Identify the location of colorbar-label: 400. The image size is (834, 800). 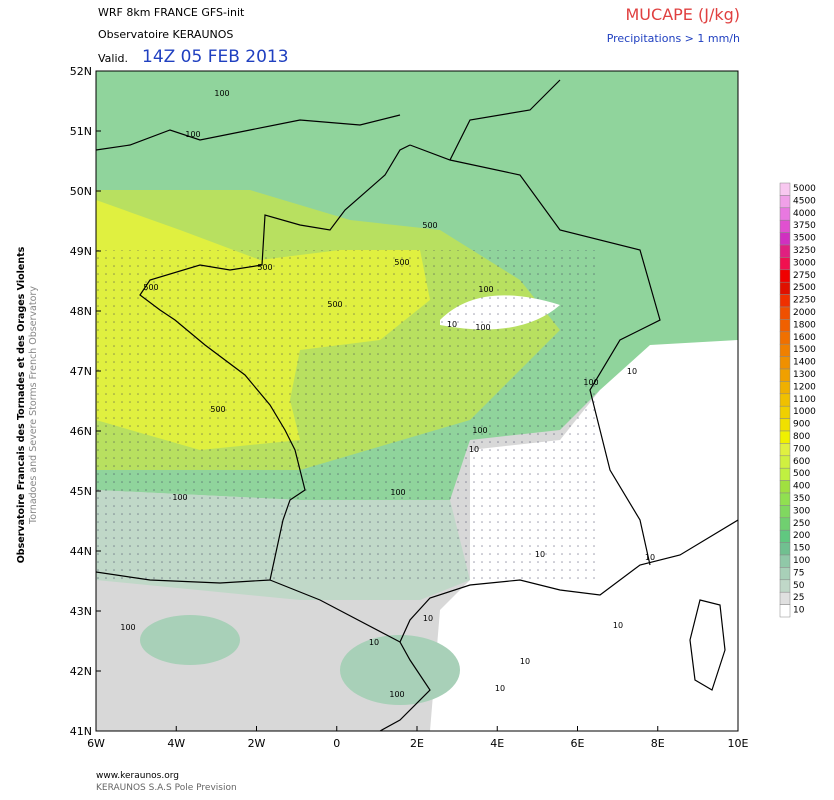
(801, 487).